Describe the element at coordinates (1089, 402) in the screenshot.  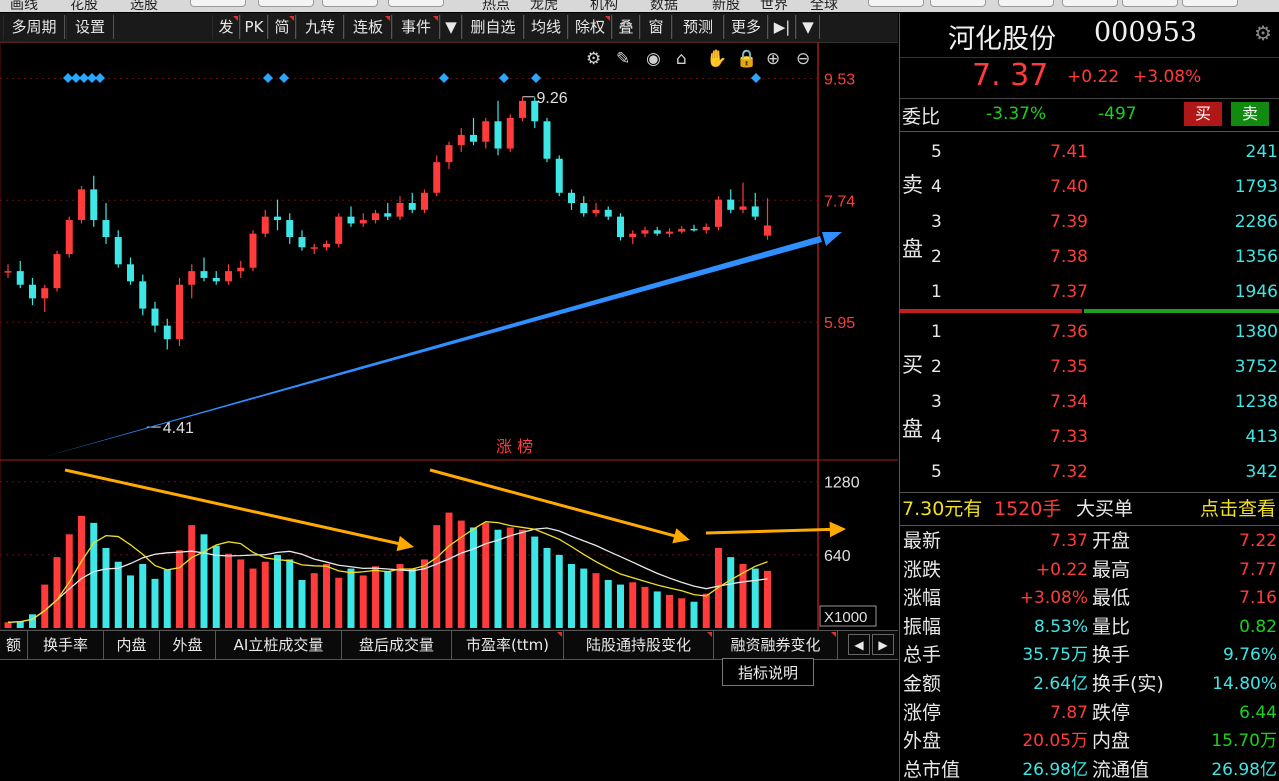
I see `orderbook-row: 3 7.34 1238` at that location.